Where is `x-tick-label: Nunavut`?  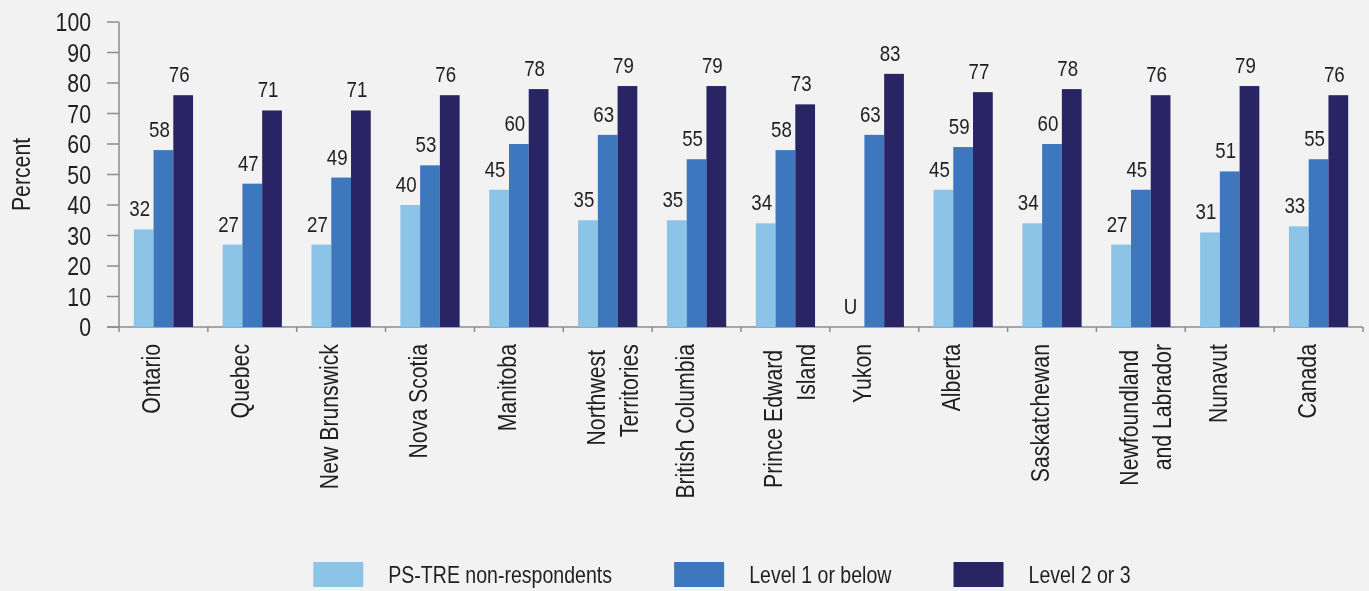
x-tick-label: Nunavut is located at coordinates (1218, 383).